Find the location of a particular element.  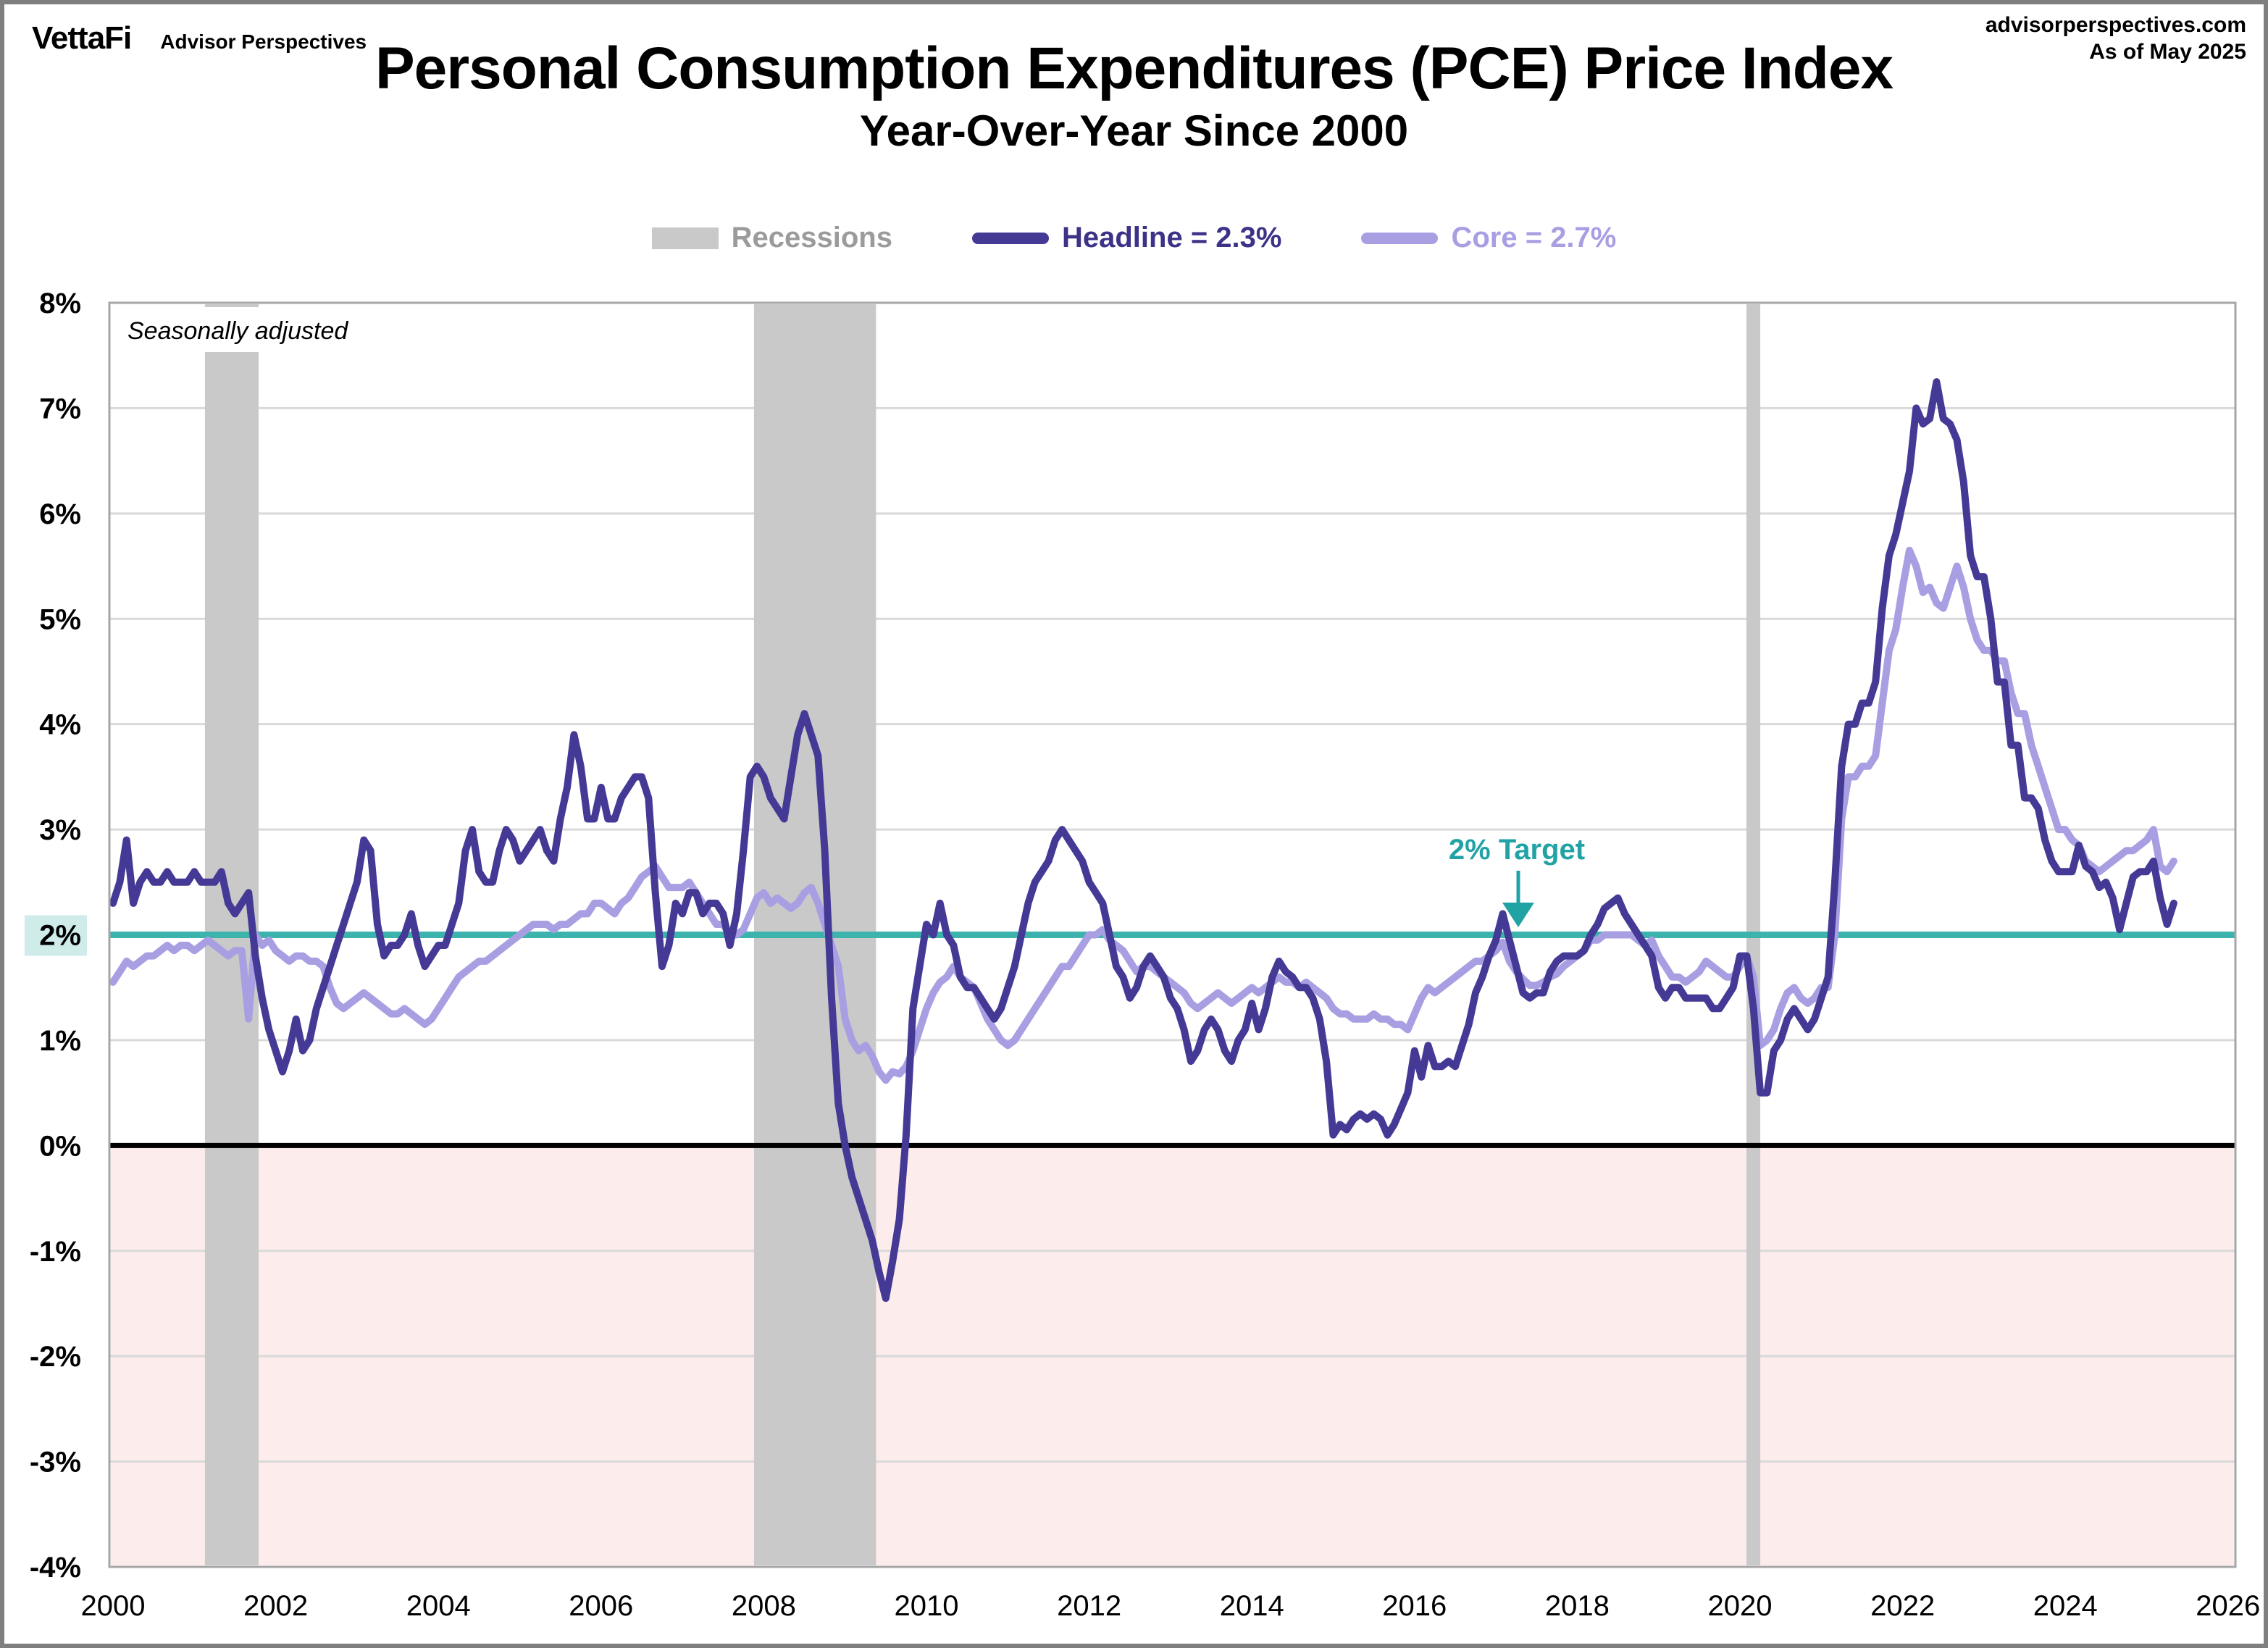

x-axis-label: 2018 is located at coordinates (1578, 1606).